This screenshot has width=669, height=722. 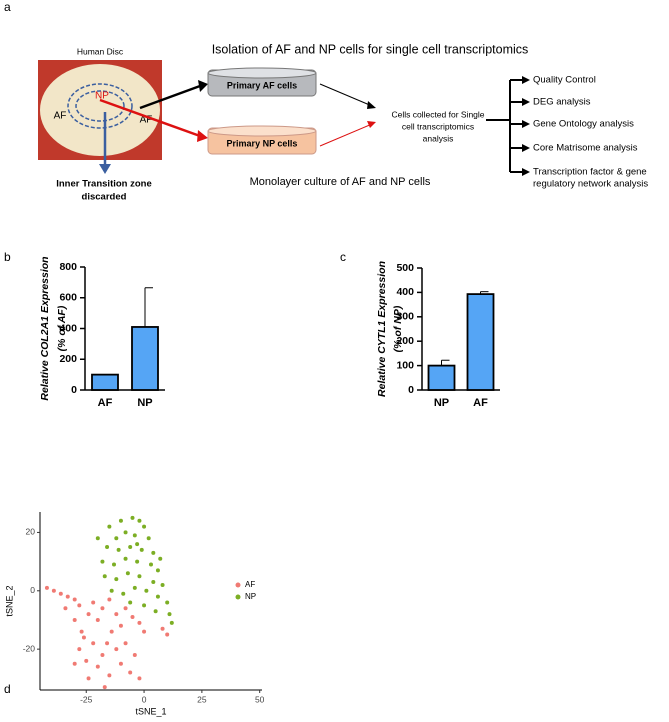 I want to click on af-label: AF, so click(x=60, y=116).